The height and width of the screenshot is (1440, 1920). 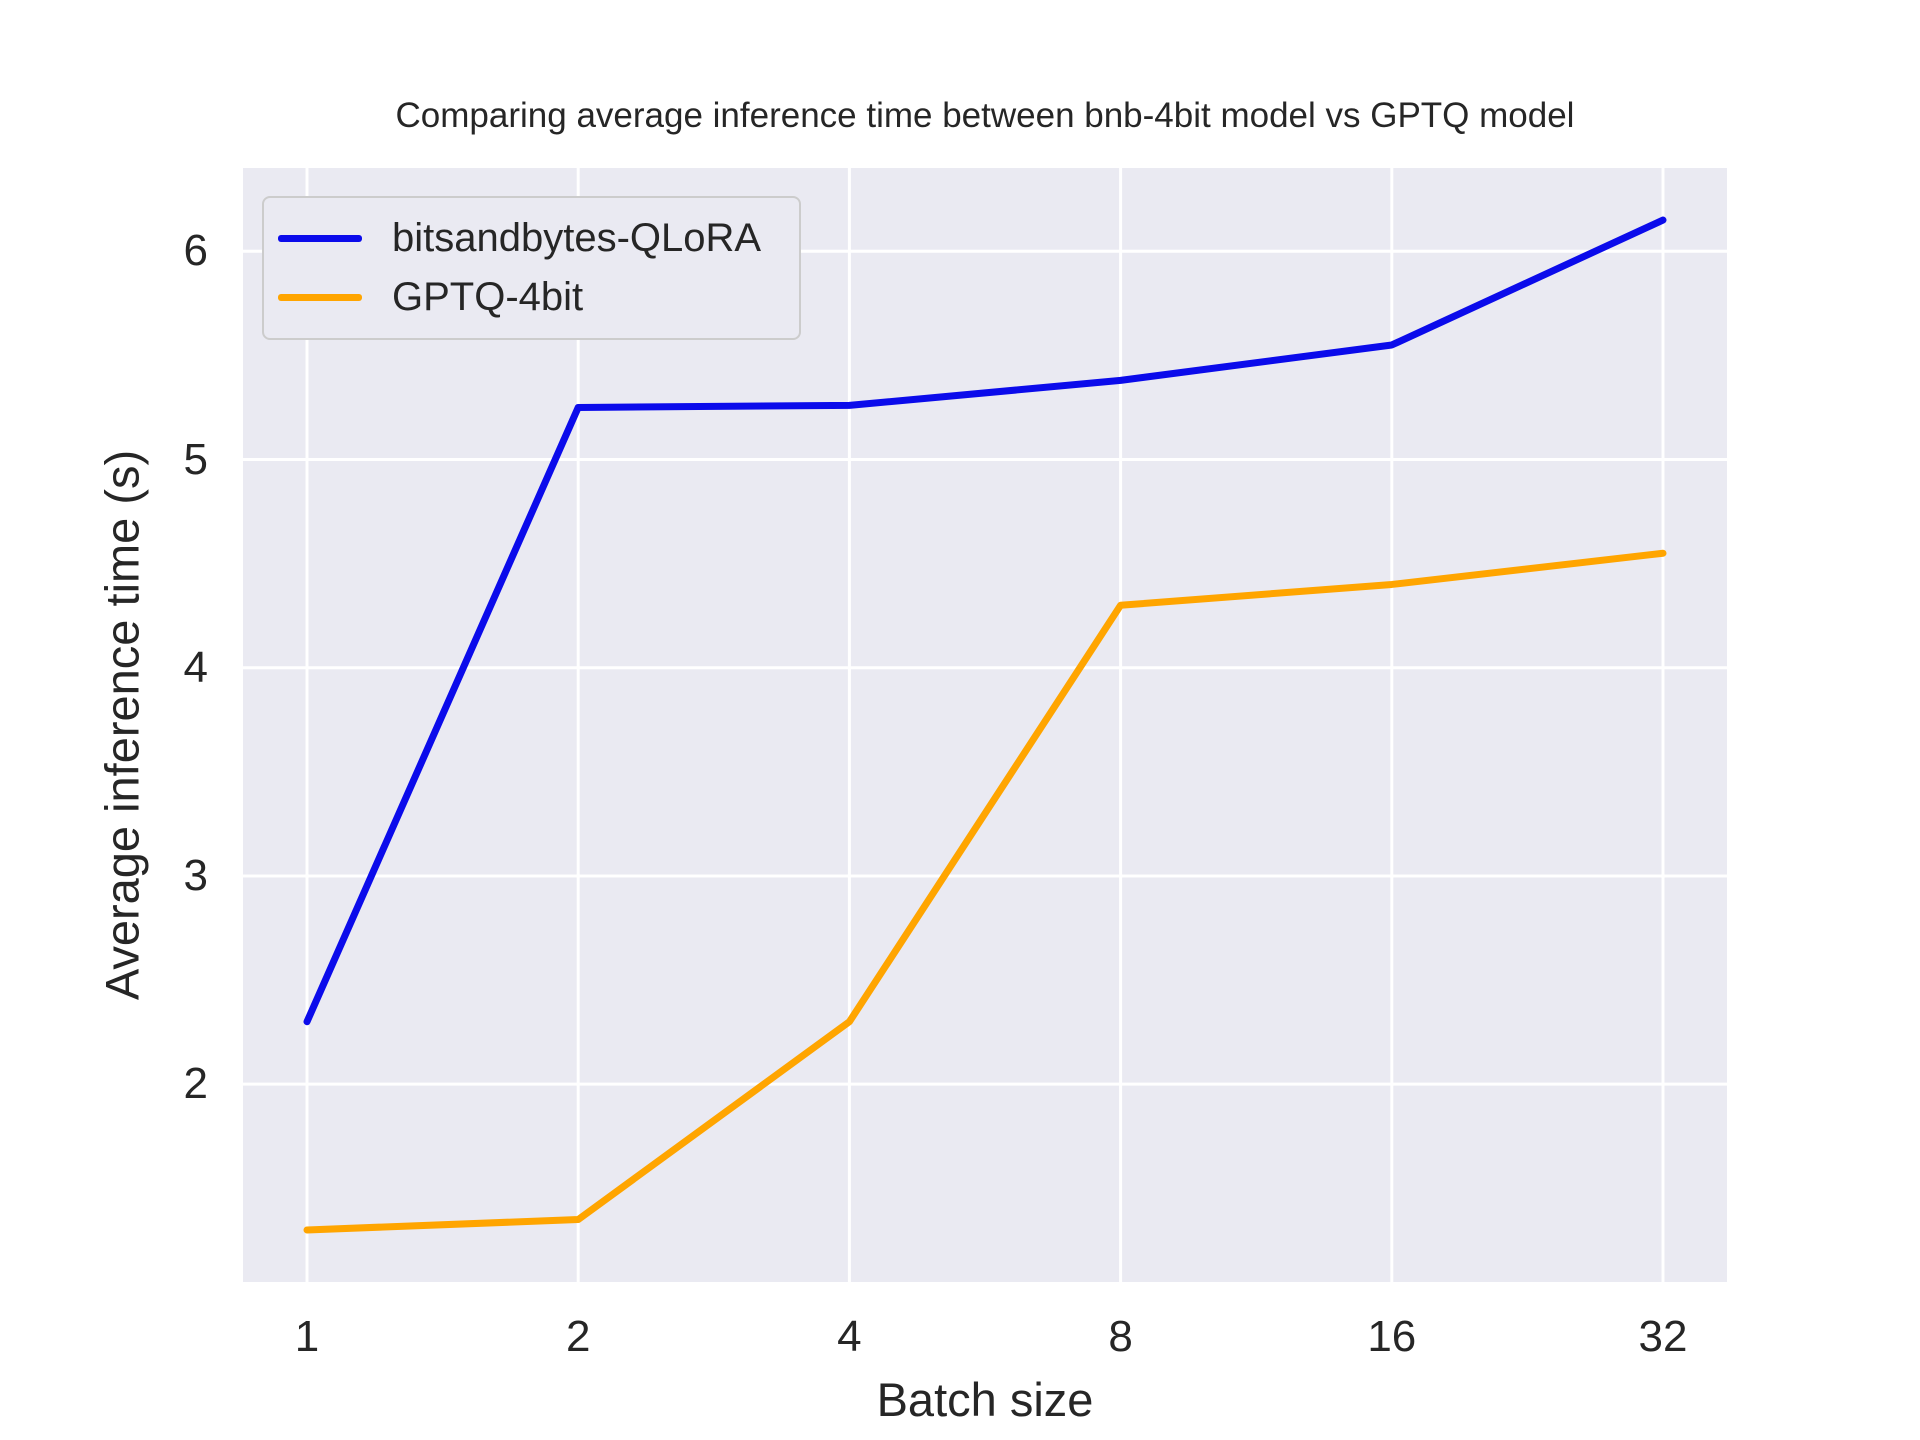 I want to click on x-tick-label: 32, so click(x=1663, y=1336).